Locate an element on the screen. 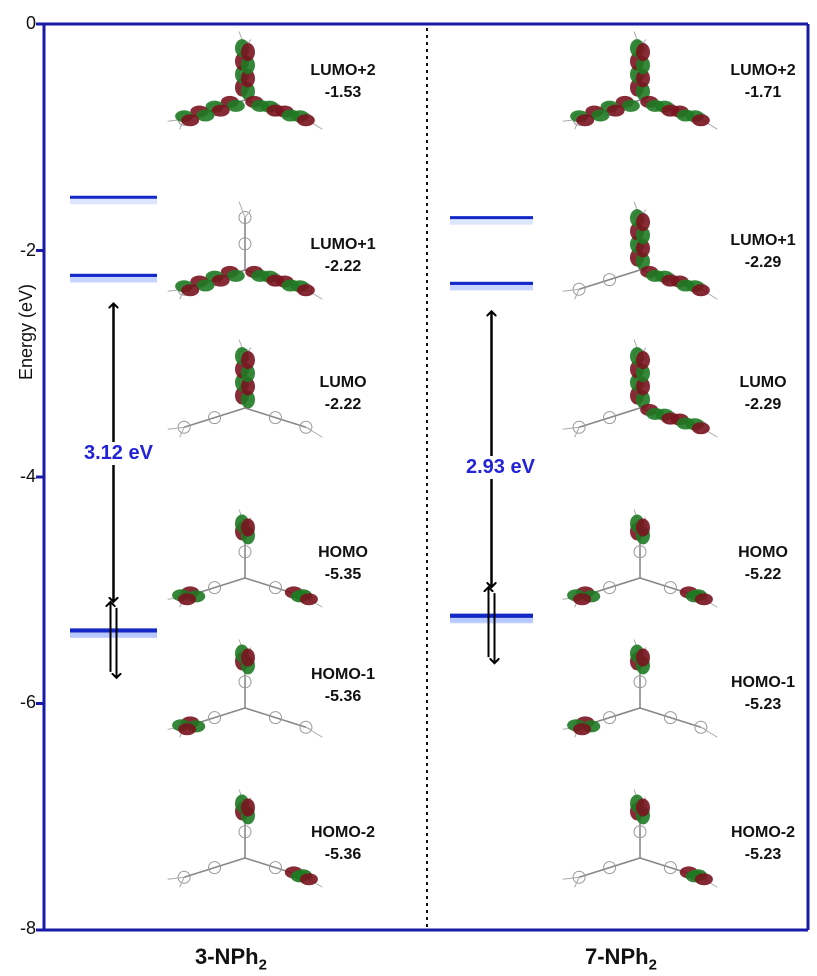 The height and width of the screenshot is (976, 817). orbital-label-lumo1-right: LUMO+1 -2.29 is located at coordinates (763, 251).